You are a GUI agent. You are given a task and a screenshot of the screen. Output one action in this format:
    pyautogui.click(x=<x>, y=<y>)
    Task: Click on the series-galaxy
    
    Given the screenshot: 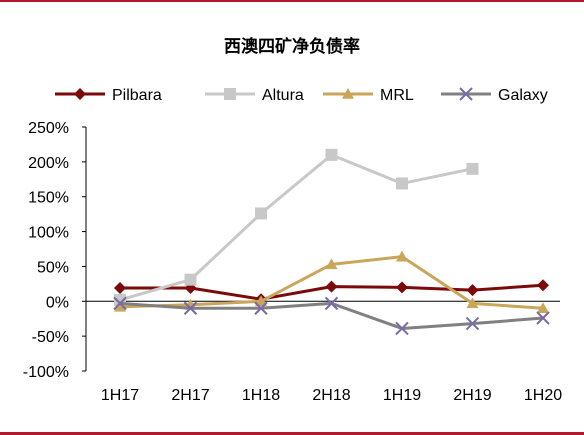 What is the action you would take?
    pyautogui.click(x=331, y=316)
    